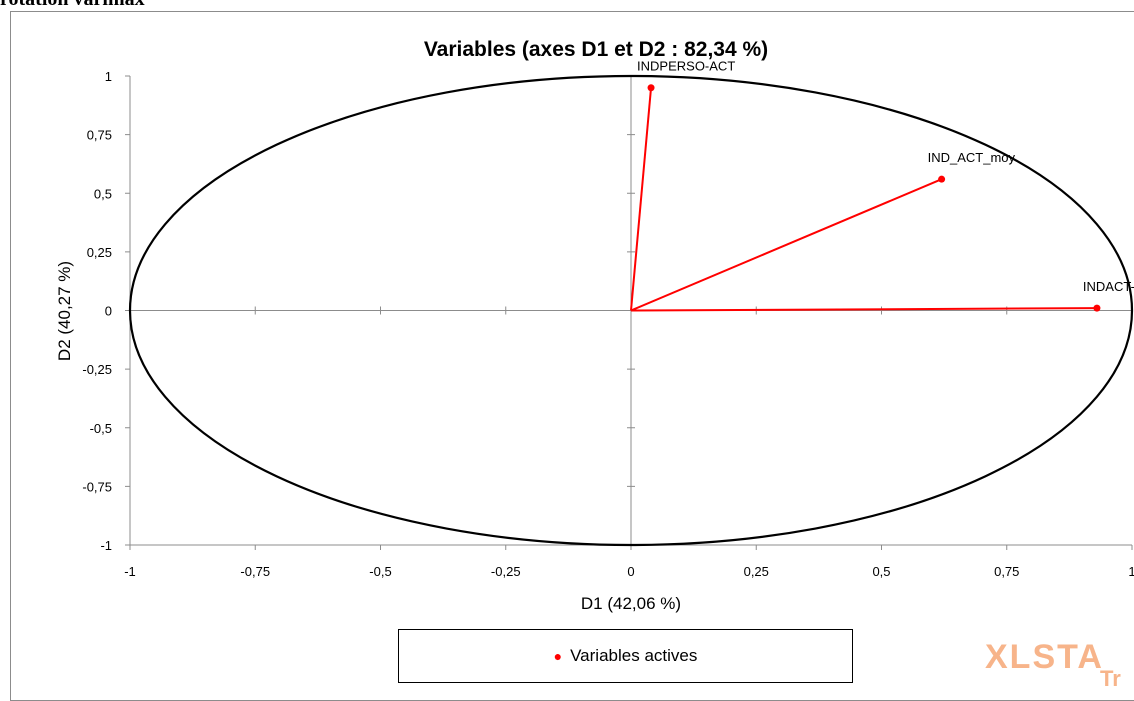 This screenshot has height=701, width=1134. Describe the element at coordinates (99, 135) in the screenshot. I see `y-tick-label: 0,75` at that location.